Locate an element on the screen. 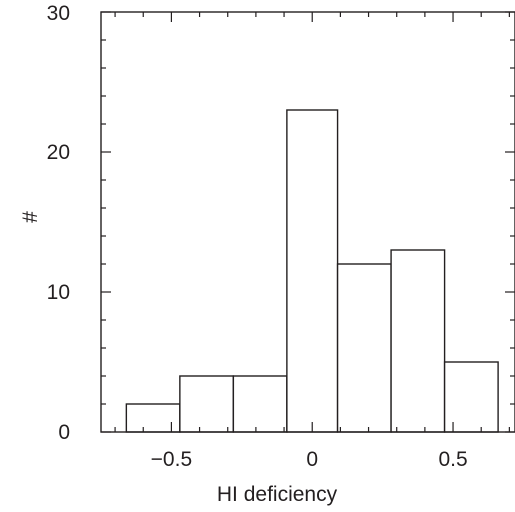 The width and height of the screenshot is (515, 512). x-tick-label-1: 0 is located at coordinates (312, 459).